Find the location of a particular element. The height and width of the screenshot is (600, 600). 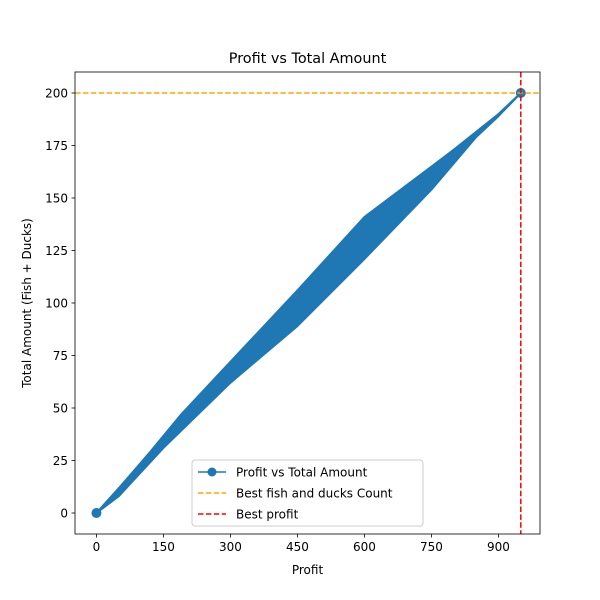

legend-entry-label: Best fish and ducks Count is located at coordinates (314, 493).